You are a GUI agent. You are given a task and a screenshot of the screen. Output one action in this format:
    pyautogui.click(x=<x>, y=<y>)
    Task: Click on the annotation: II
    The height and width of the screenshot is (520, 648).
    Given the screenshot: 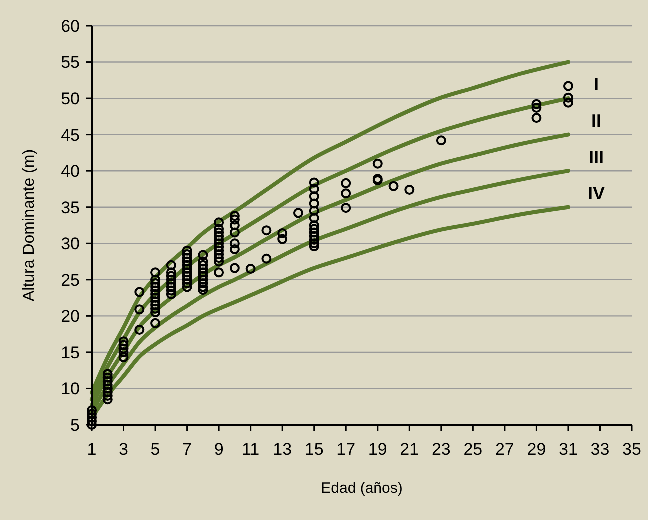 What is the action you would take?
    pyautogui.click(x=596, y=120)
    